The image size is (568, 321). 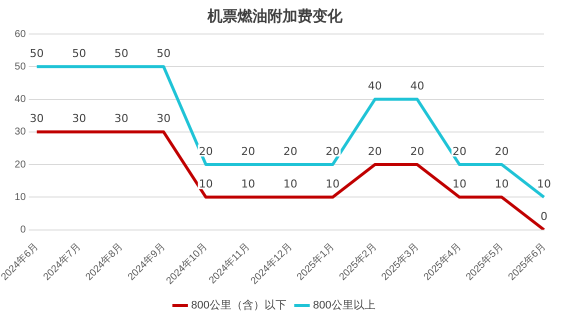 What do you see at coordinates (20, 100) in the screenshot?
I see `y-tick-label: 40` at bounding box center [20, 100].